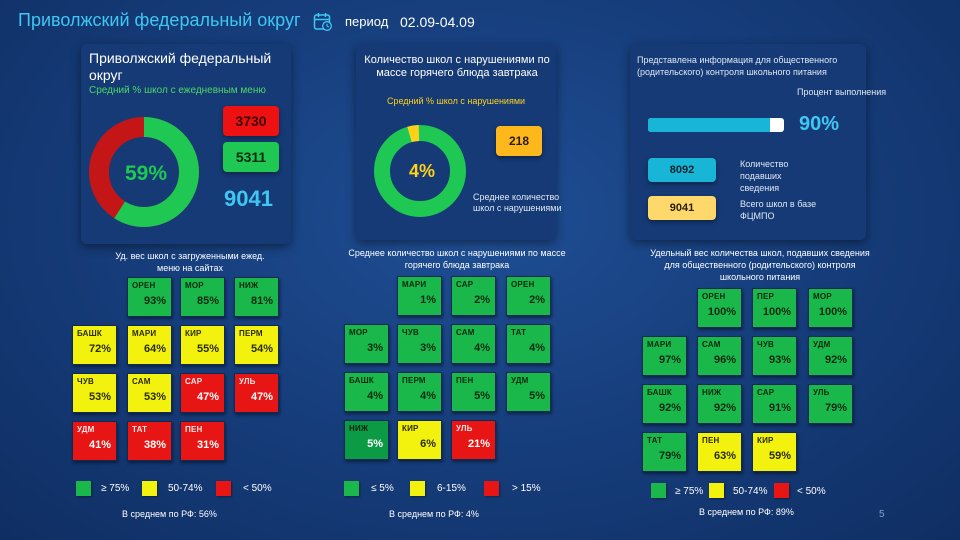 This screenshot has height=540, width=960. Describe the element at coordinates (358, 332) in the screenshot. I see `region-code: МОР` at that location.